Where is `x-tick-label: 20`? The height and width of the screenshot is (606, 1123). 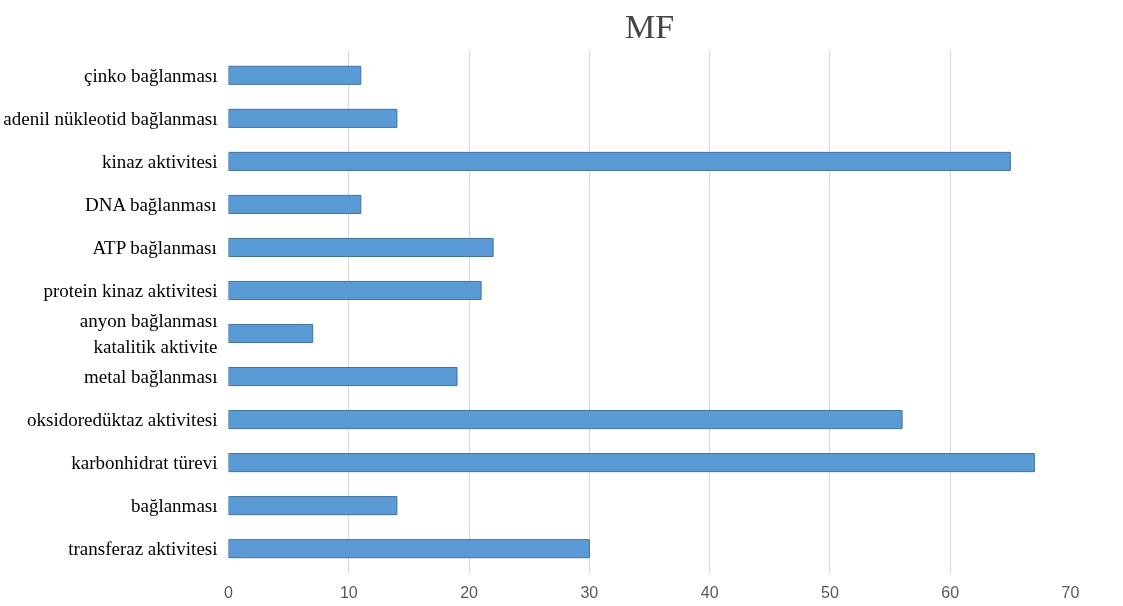 x-tick-label: 20 is located at coordinates (469, 592).